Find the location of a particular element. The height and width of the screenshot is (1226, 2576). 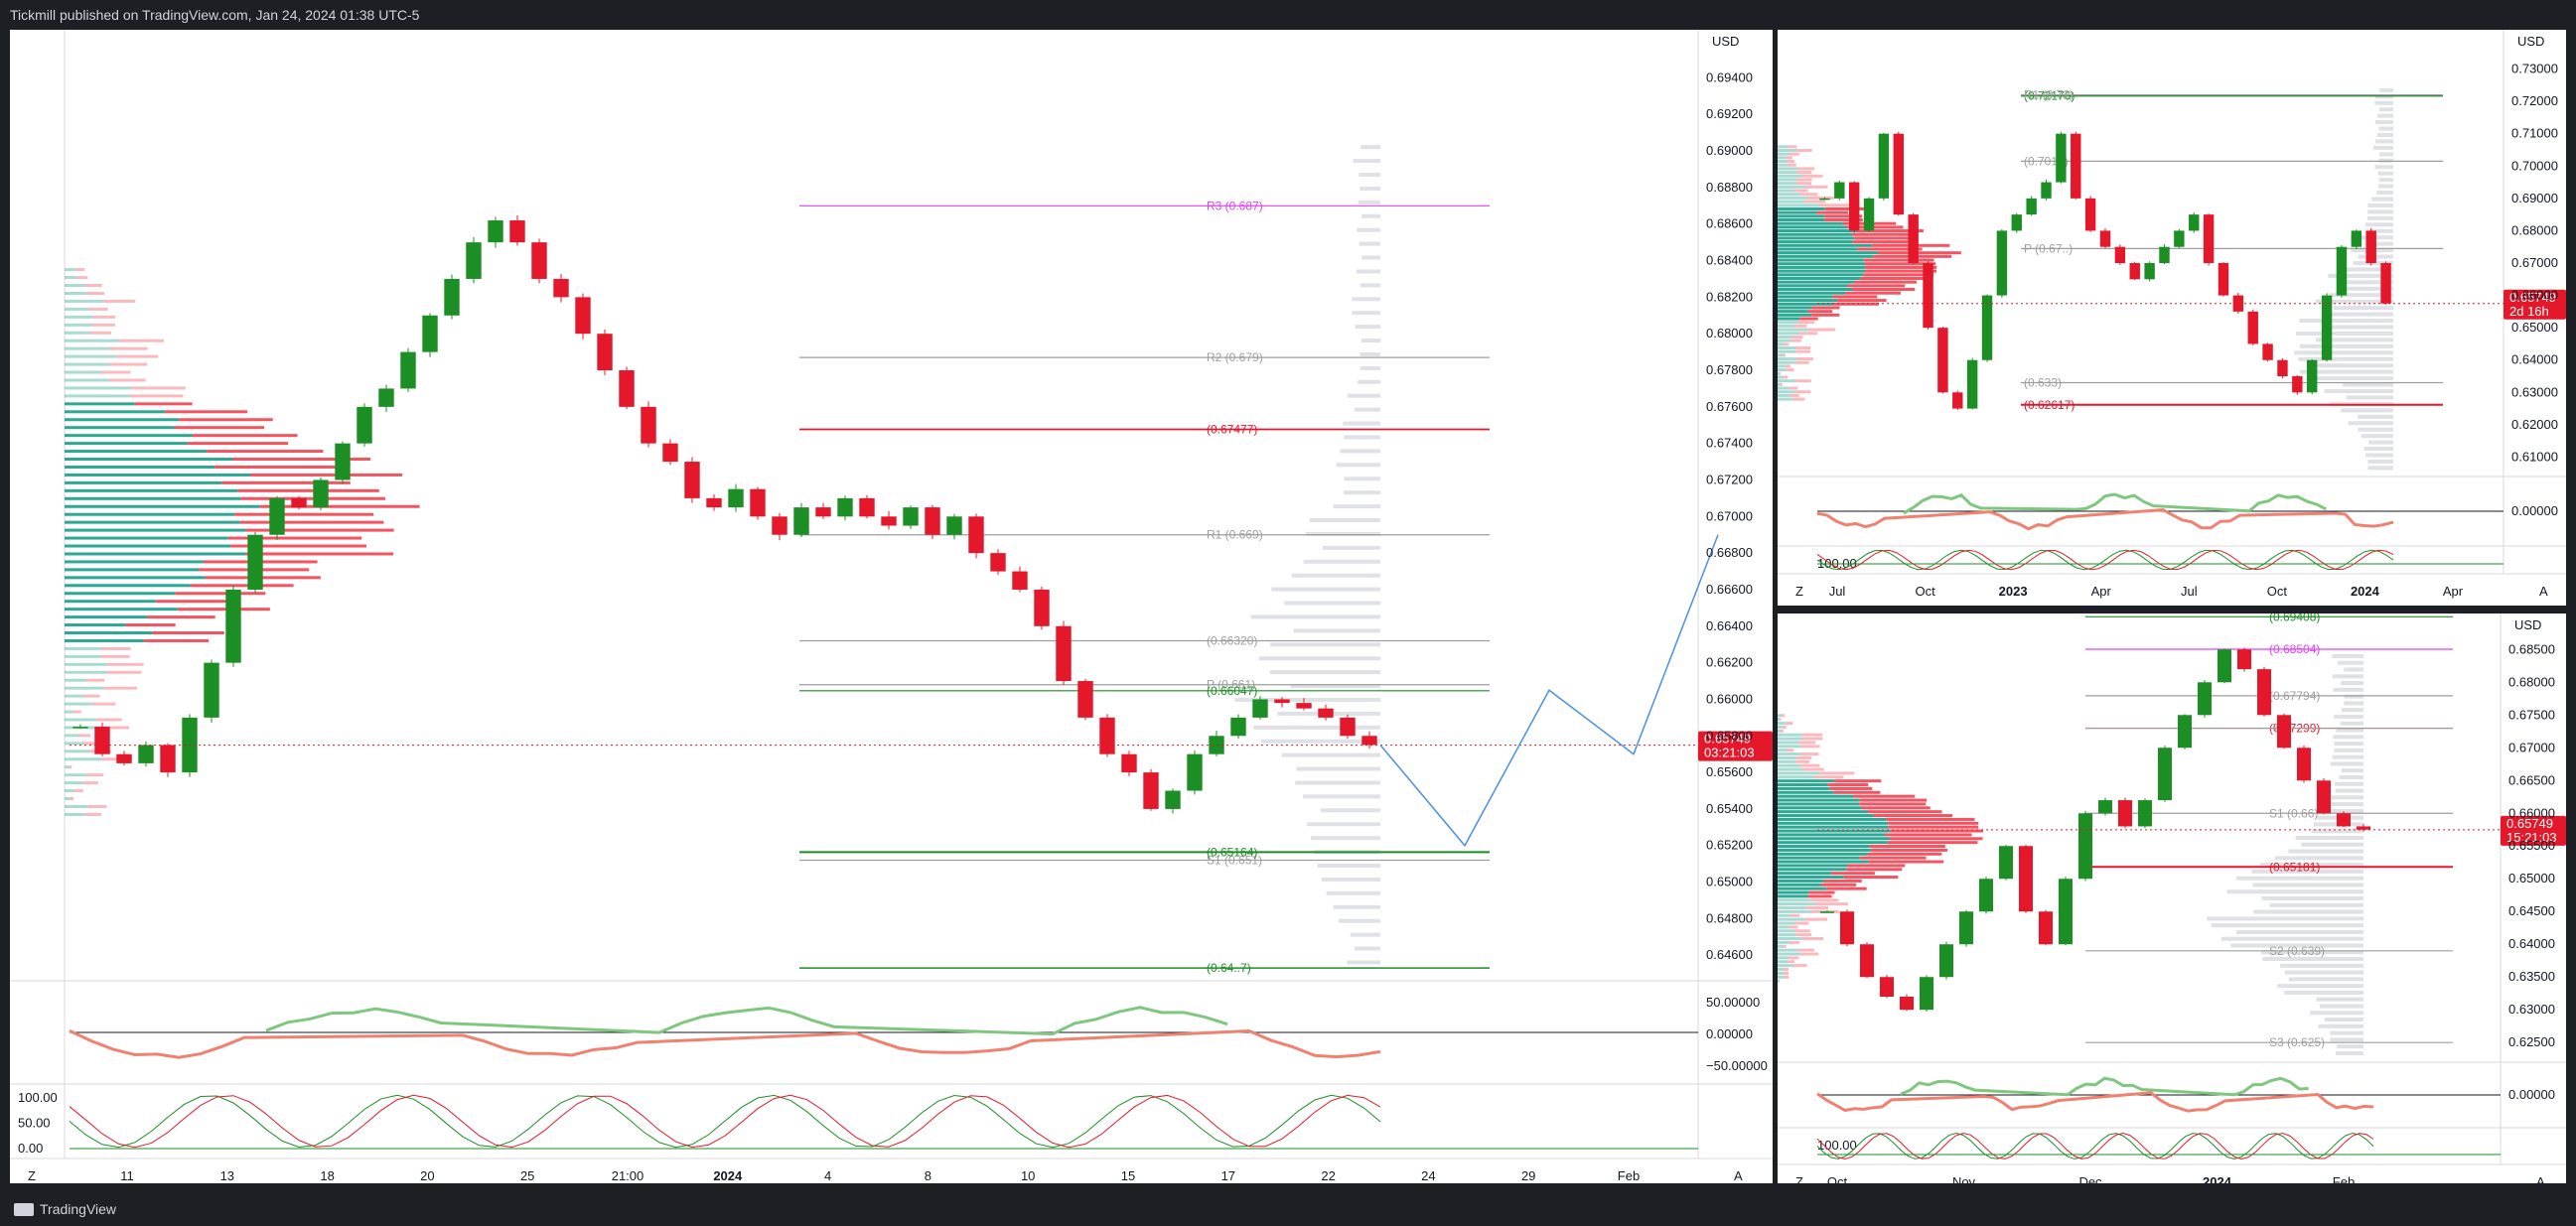

price-tick-label: 0.68600 is located at coordinates (1729, 223).